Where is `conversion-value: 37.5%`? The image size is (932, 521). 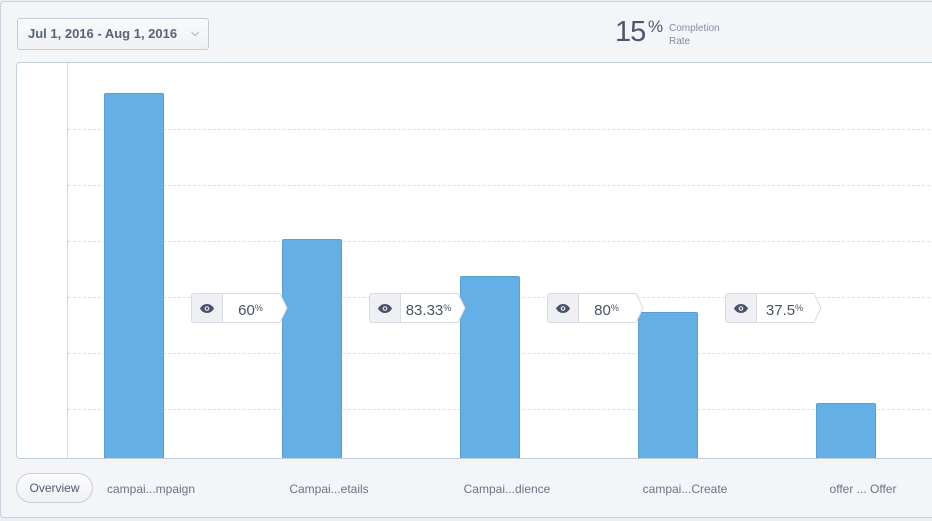 conversion-value: 37.5% is located at coordinates (784, 308).